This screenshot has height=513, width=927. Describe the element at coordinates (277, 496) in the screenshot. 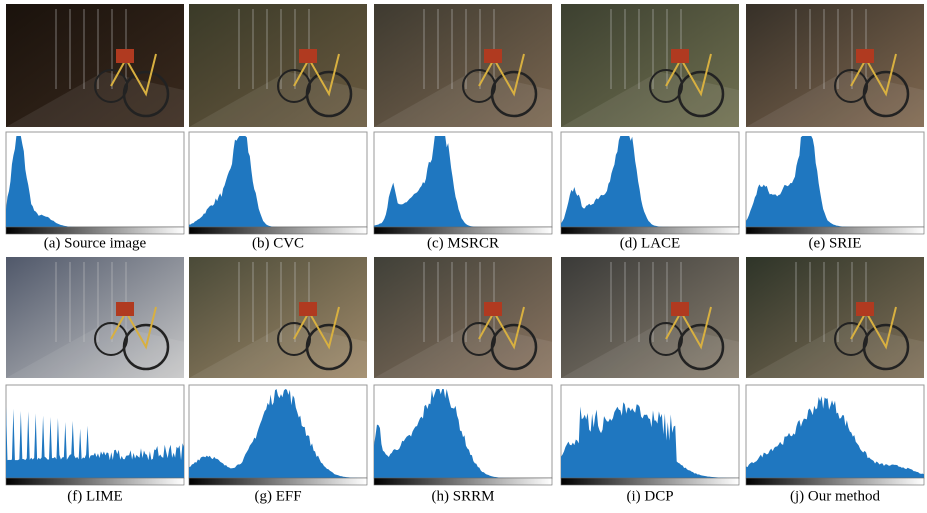

I see `caption: (g) EFF` at that location.